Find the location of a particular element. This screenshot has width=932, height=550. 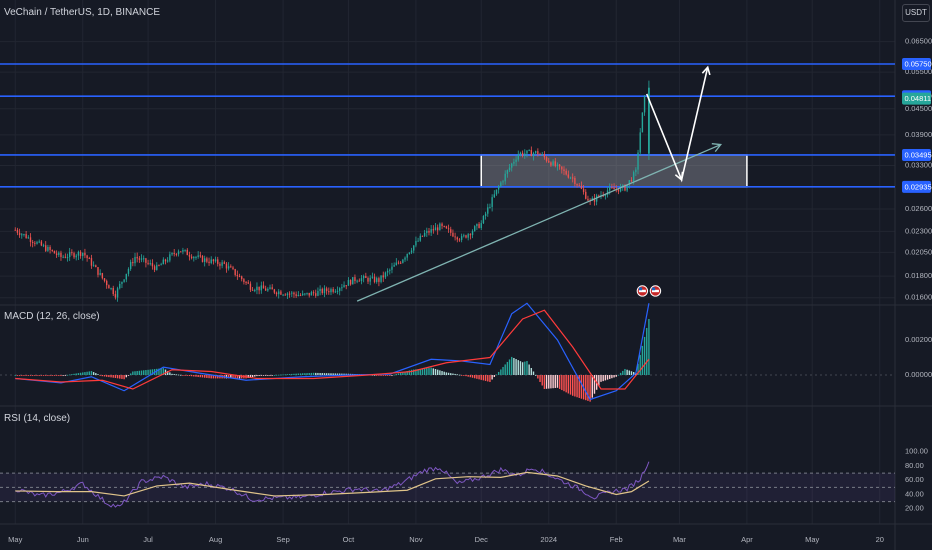

rsi-line is located at coordinates (332, 484).